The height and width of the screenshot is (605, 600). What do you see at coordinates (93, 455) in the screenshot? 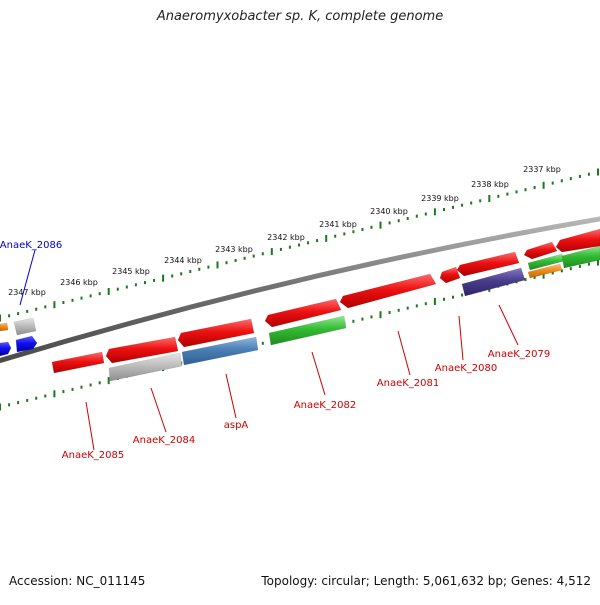
I see `gene-label: AnaeK_2085` at bounding box center [93, 455].